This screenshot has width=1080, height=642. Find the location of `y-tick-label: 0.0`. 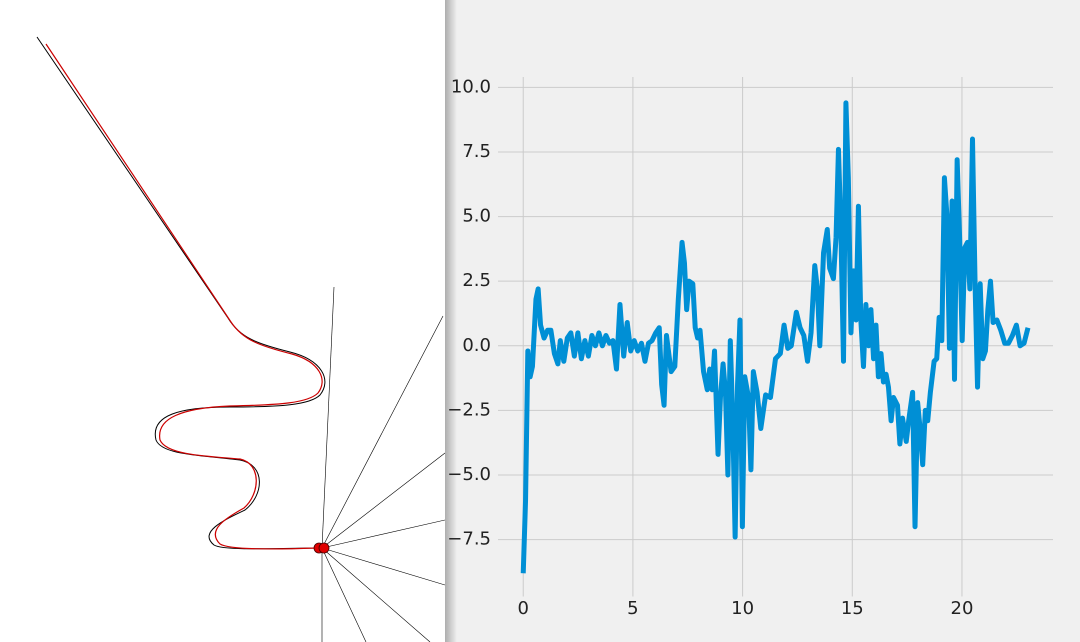

y-tick-label: 0.0 is located at coordinates (476, 345).